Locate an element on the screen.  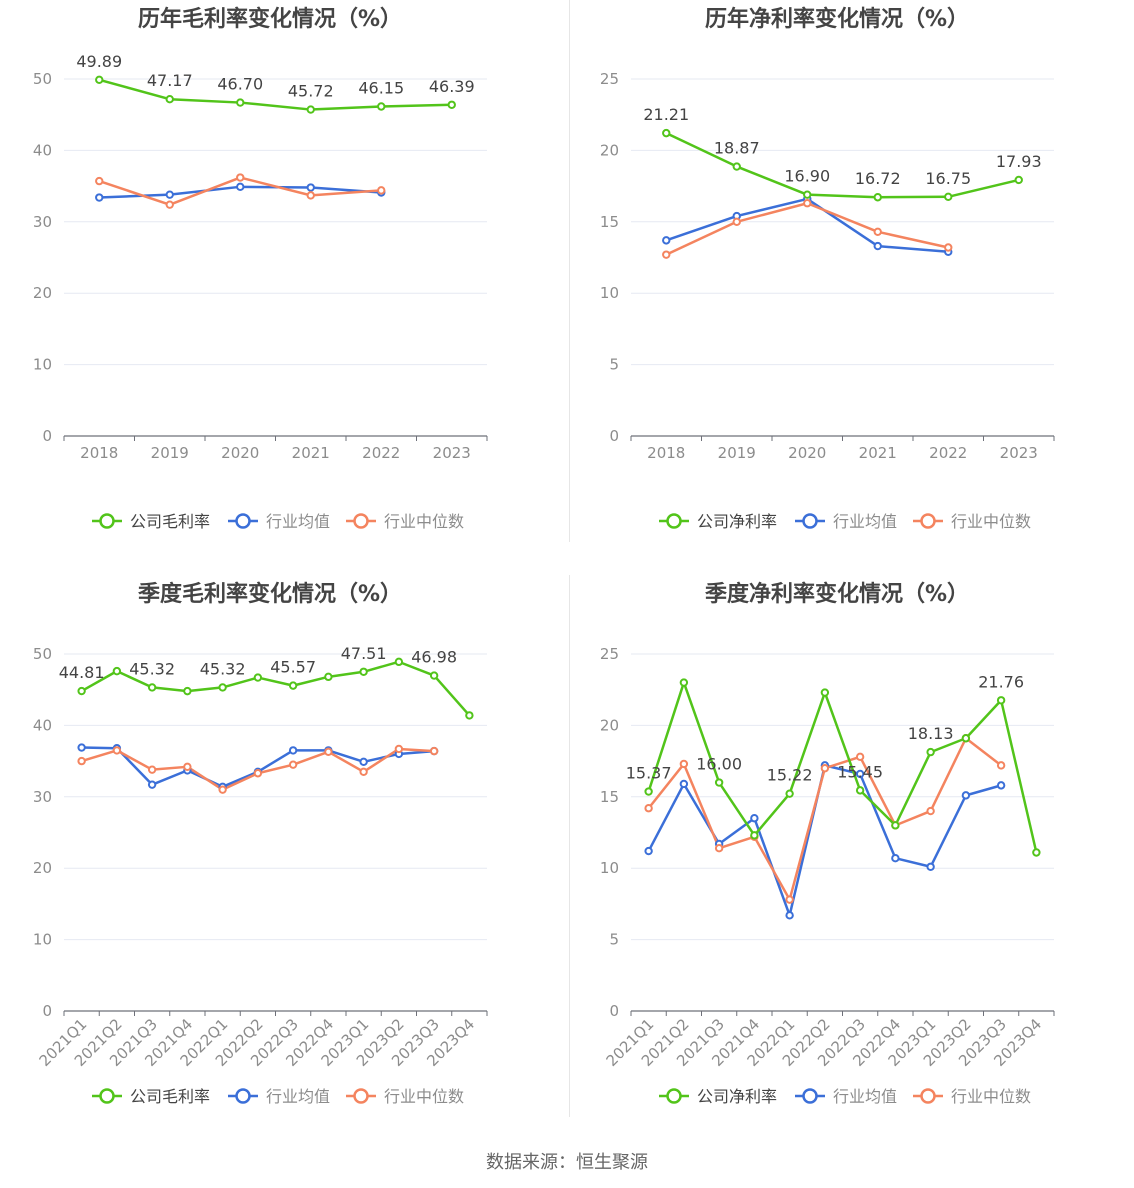
x-tick-label: 2021 is located at coordinates (311, 453).